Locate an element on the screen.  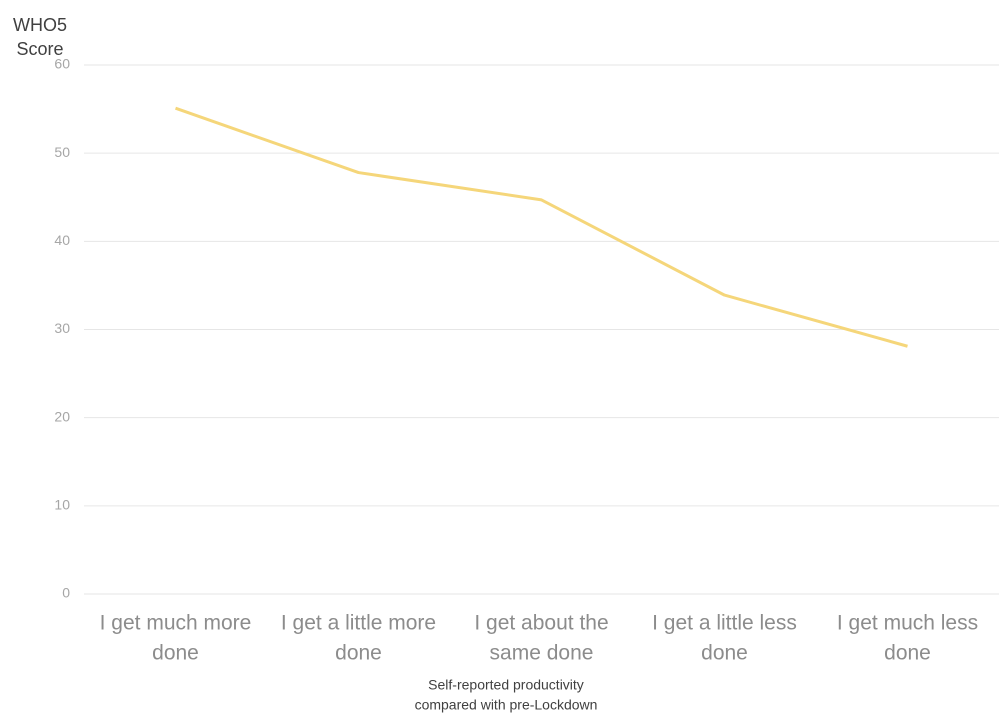
y-tick-label: 20 is located at coordinates (62, 416).